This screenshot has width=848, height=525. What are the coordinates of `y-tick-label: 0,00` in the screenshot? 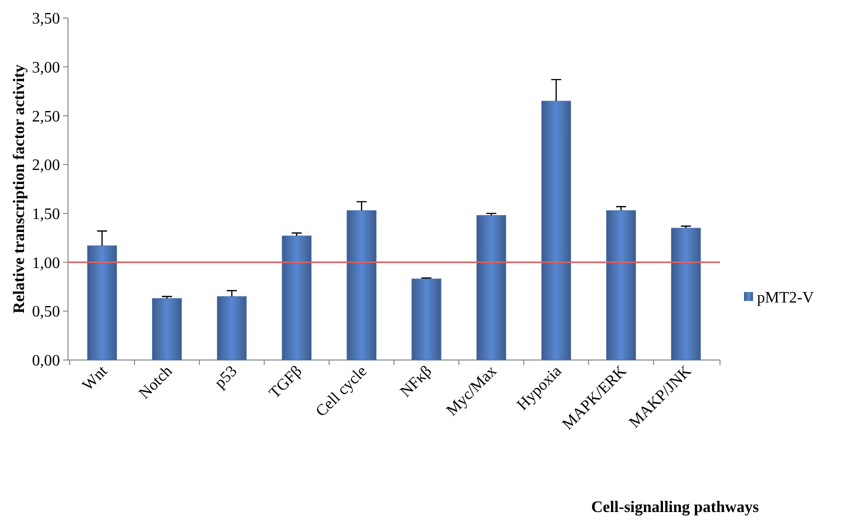 It's located at (46, 361).